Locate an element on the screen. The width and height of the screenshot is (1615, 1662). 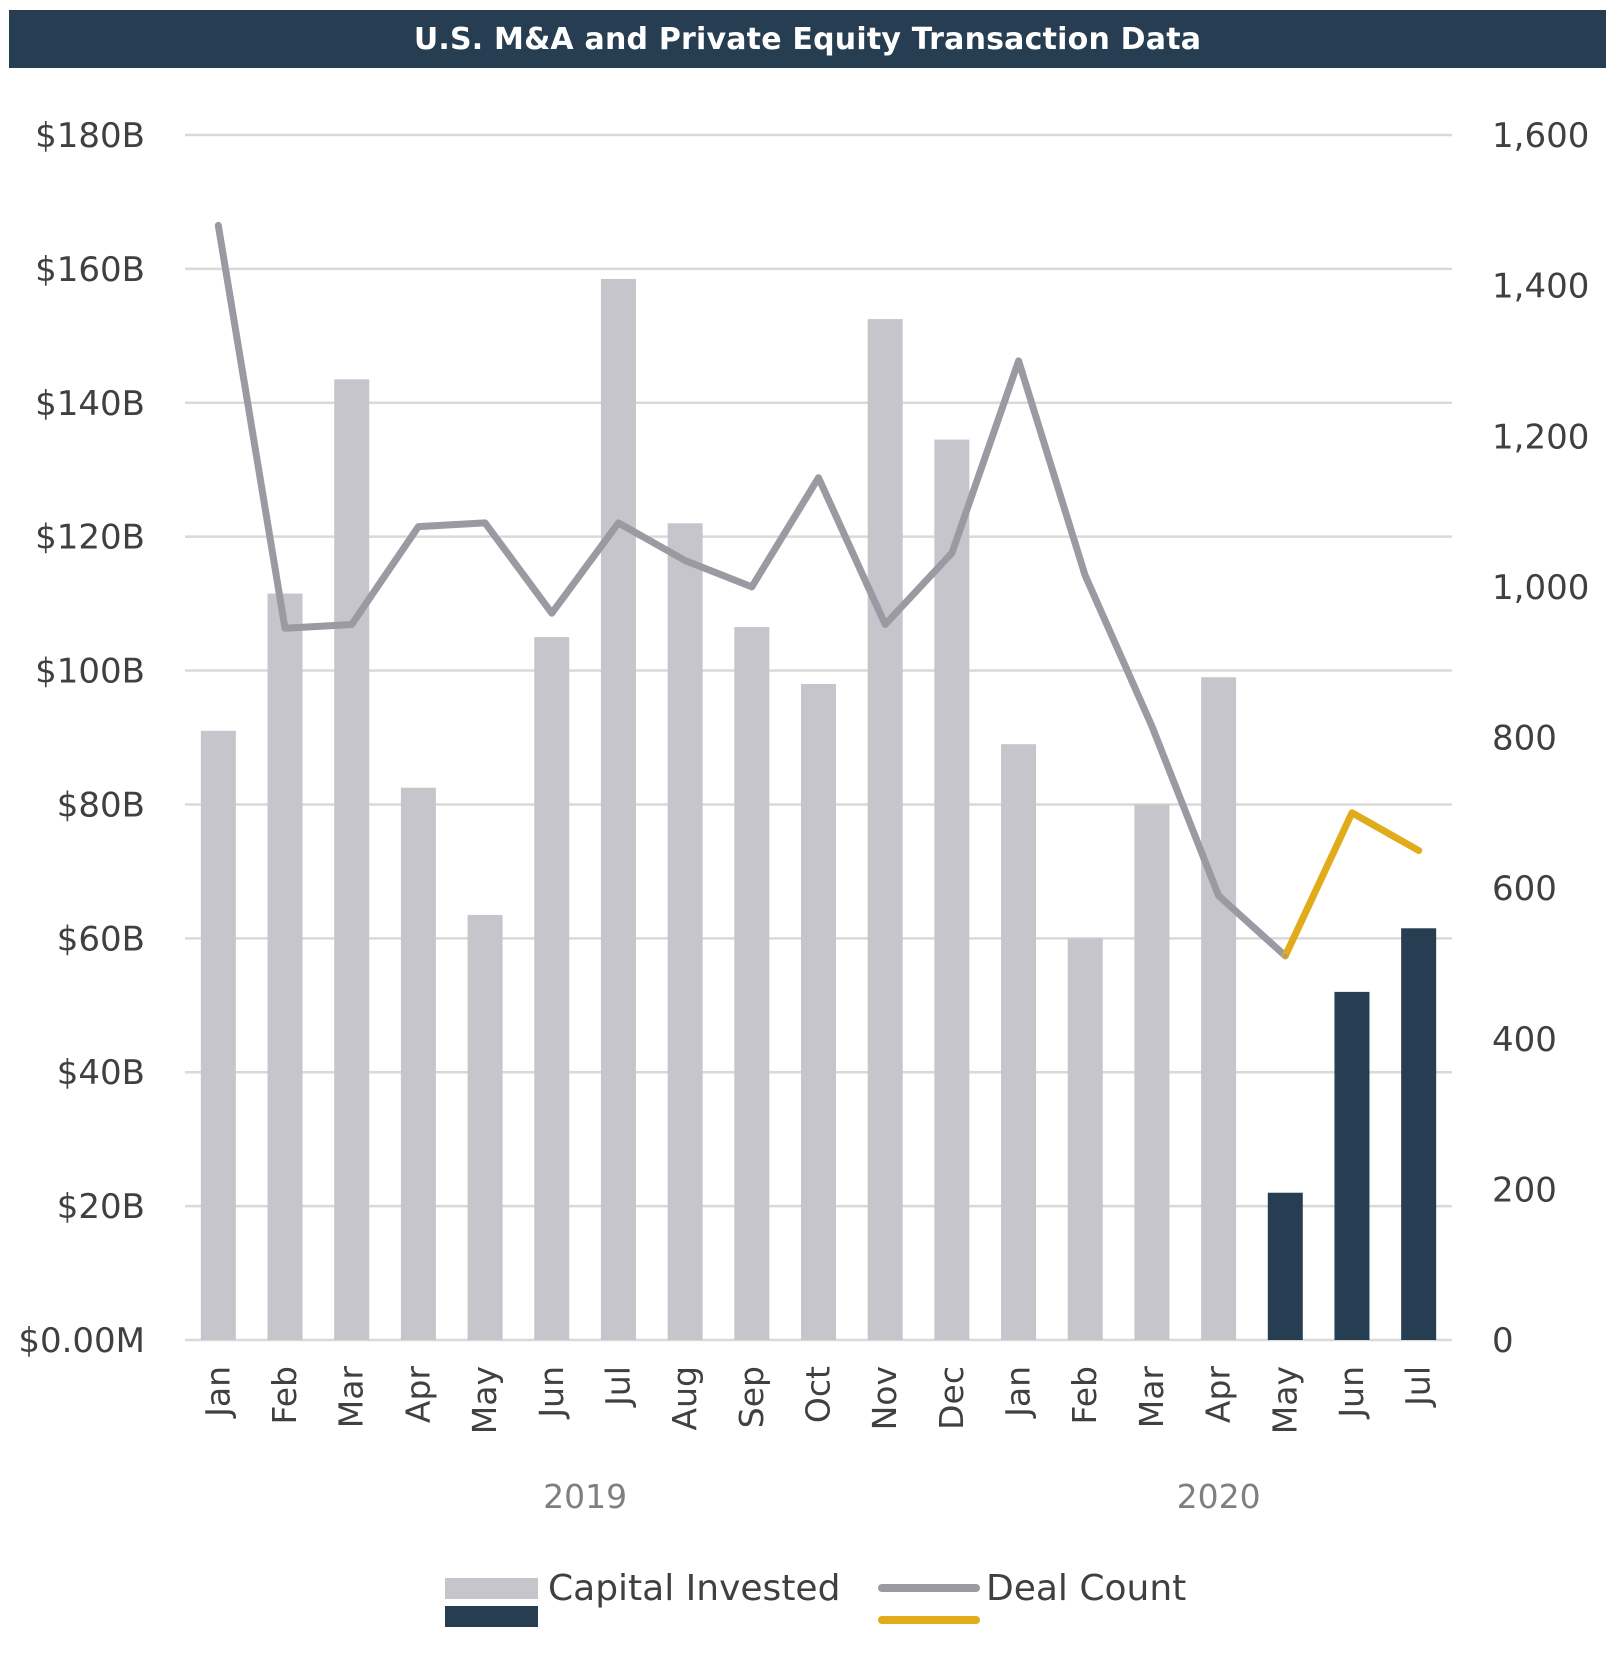
left-tick-label: $140B is located at coordinates (90, 404).